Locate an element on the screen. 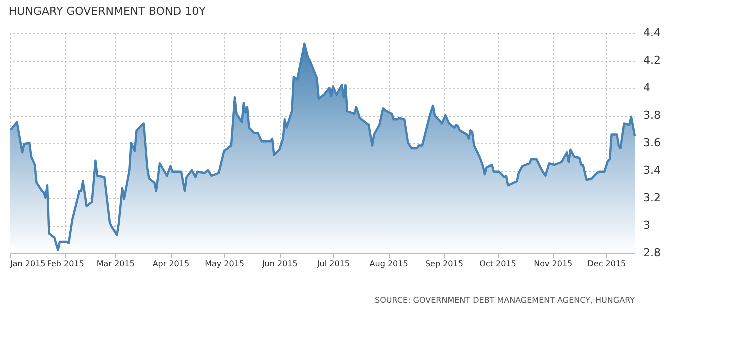  source-note: SOURCE: GOVERNMENT DEBT MANAGEMENT AGENCY, HUNGARY is located at coordinates (505, 300).